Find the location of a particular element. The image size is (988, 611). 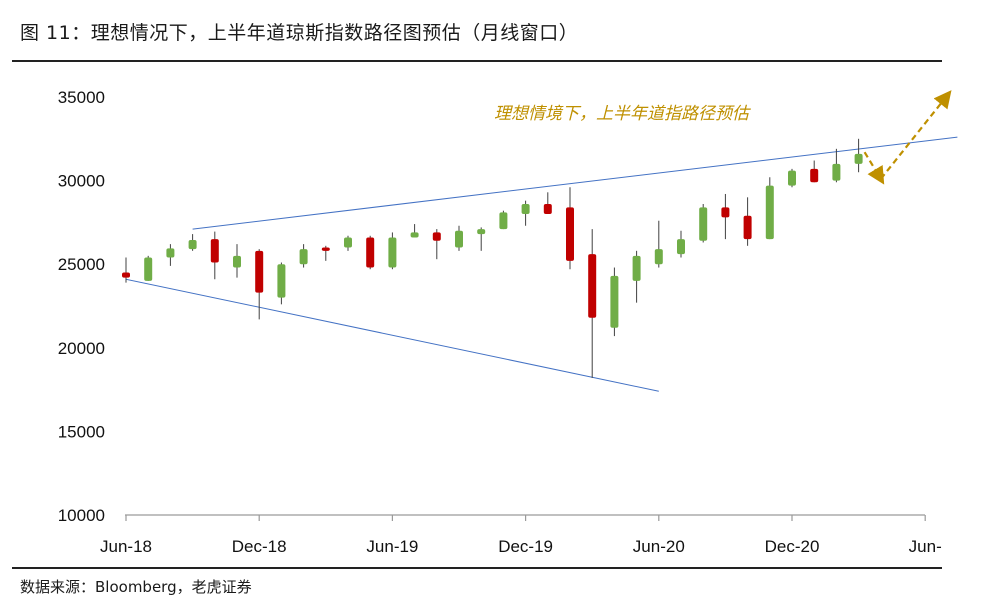

x-tick-label: Dec-19 is located at coordinates (525, 546).